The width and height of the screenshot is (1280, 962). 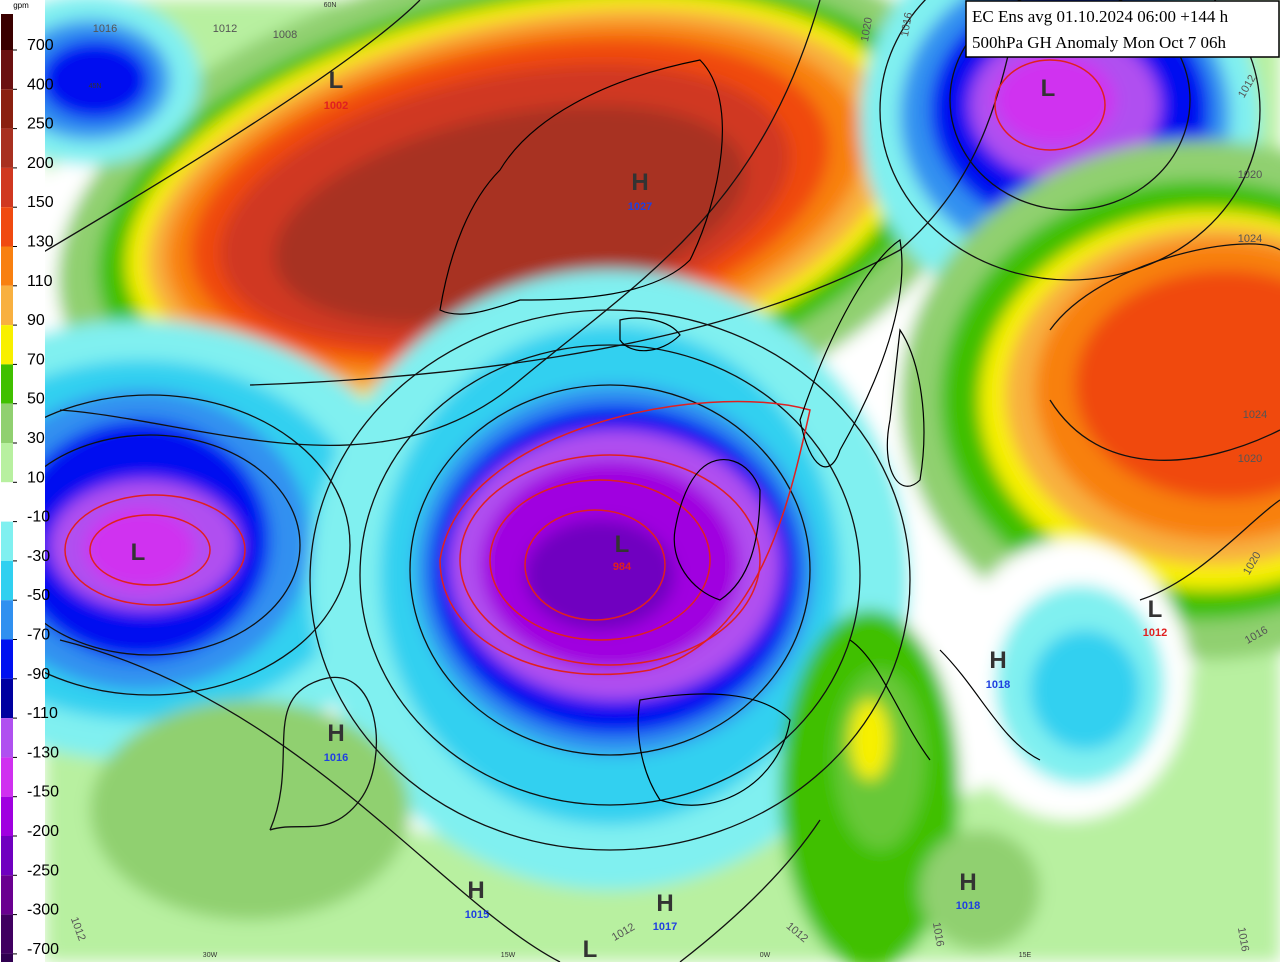 I want to click on colorbar-label: -30, so click(x=38, y=556).